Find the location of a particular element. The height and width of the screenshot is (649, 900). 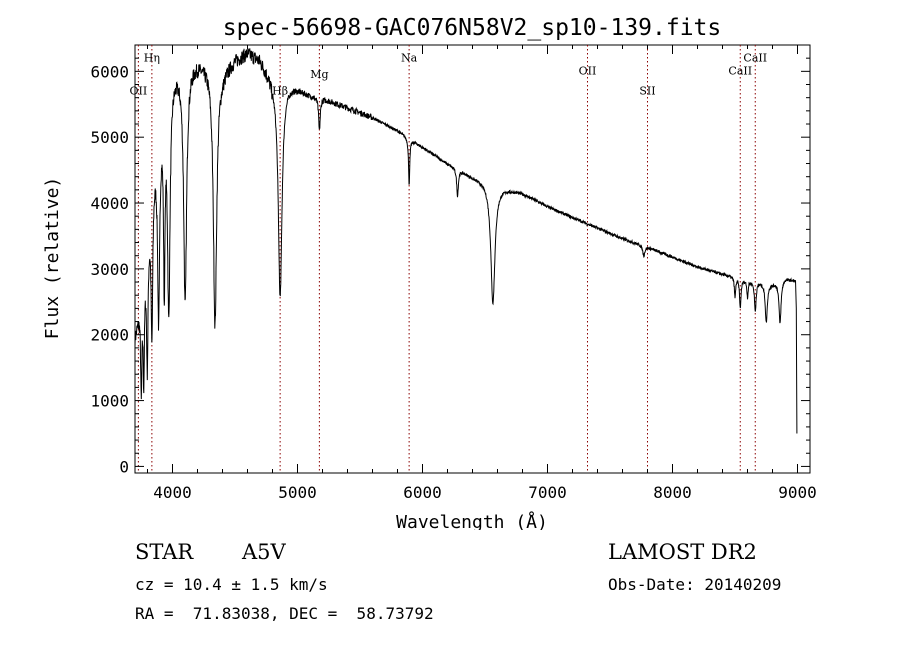

line-marker-label: SII is located at coordinates (647, 90).